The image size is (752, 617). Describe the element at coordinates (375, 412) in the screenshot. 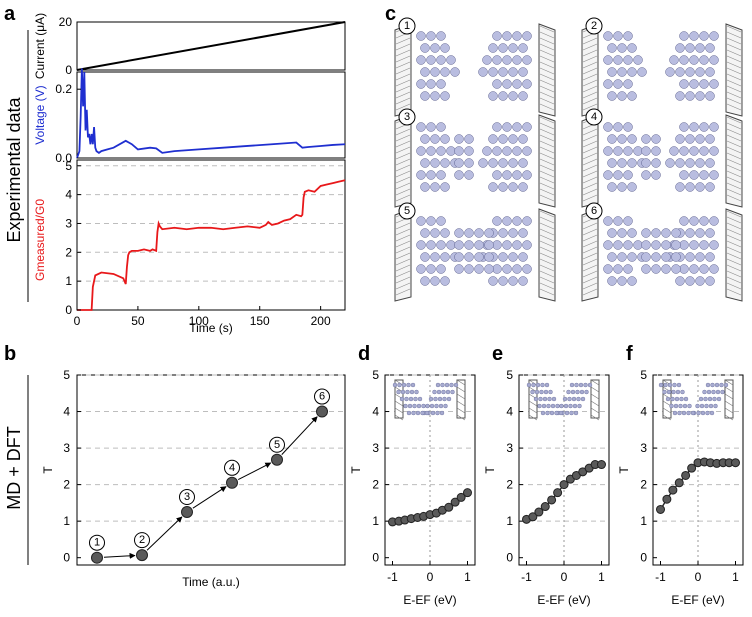

I see `d-chart-ytick: 4` at that location.